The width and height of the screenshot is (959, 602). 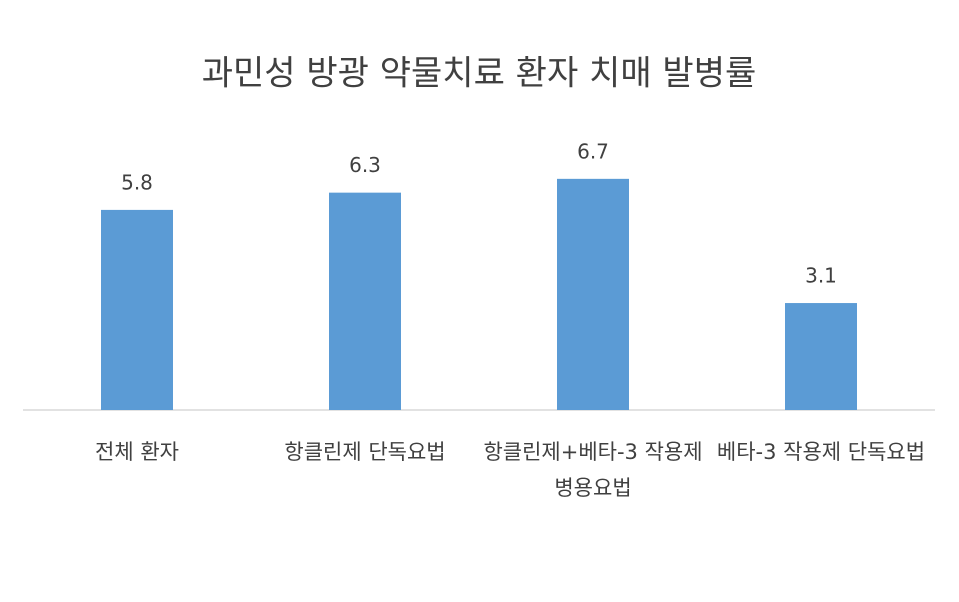 What do you see at coordinates (137, 182) in the screenshot?
I see `value-label: 5.8` at bounding box center [137, 182].